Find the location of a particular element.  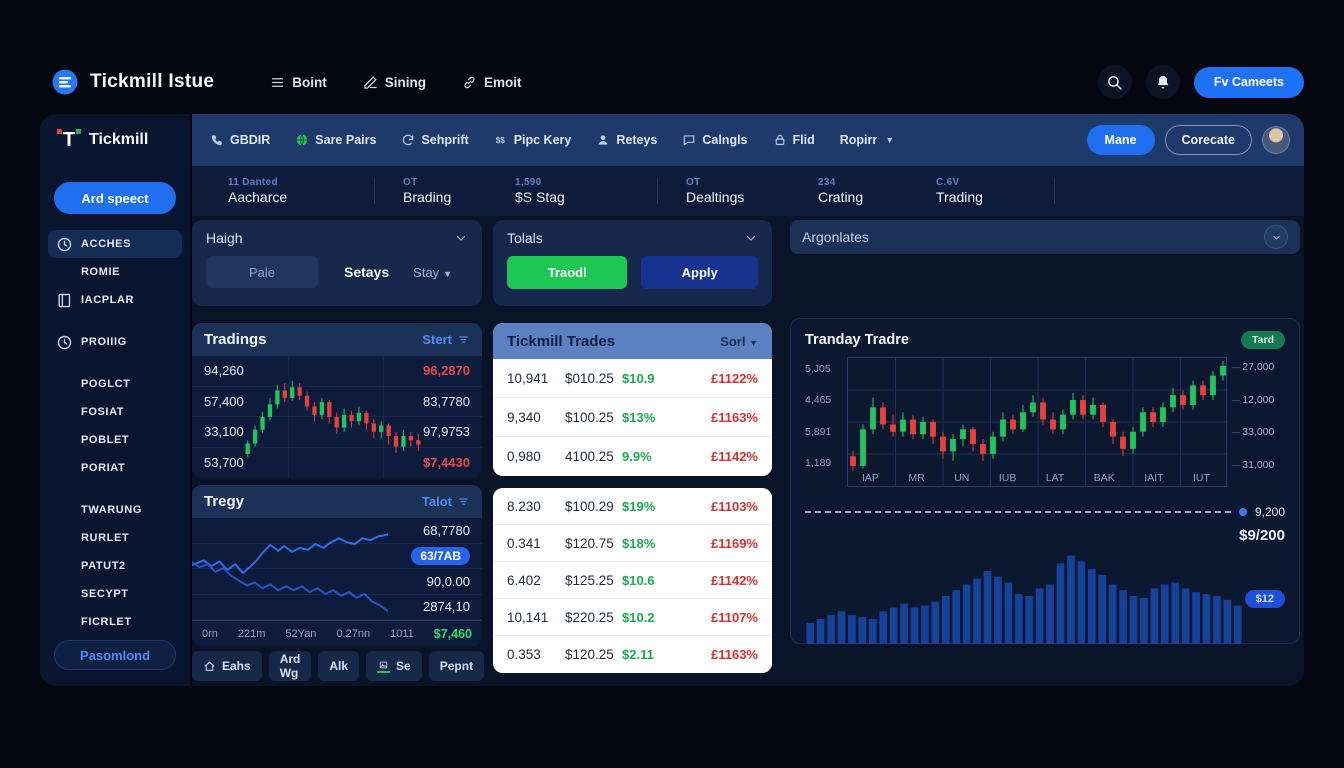

sidebar-item-label: POGLCT is located at coordinates (106, 384).